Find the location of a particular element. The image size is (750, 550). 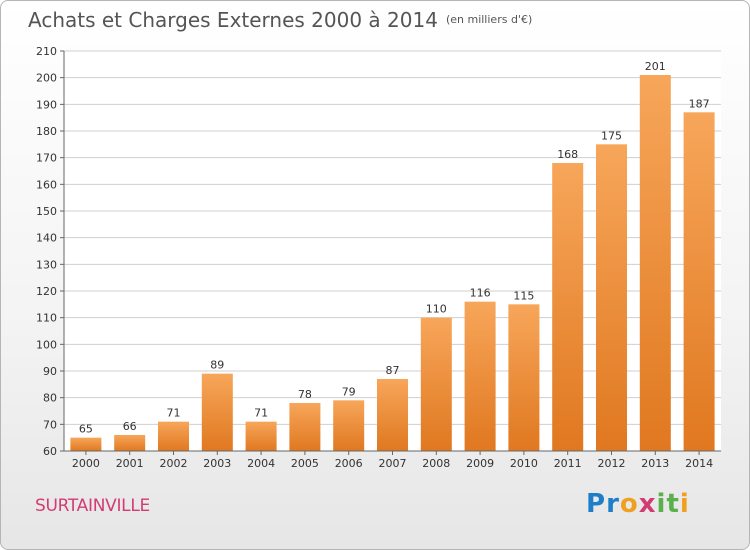

bar-value-label: 201 is located at coordinates (655, 66).